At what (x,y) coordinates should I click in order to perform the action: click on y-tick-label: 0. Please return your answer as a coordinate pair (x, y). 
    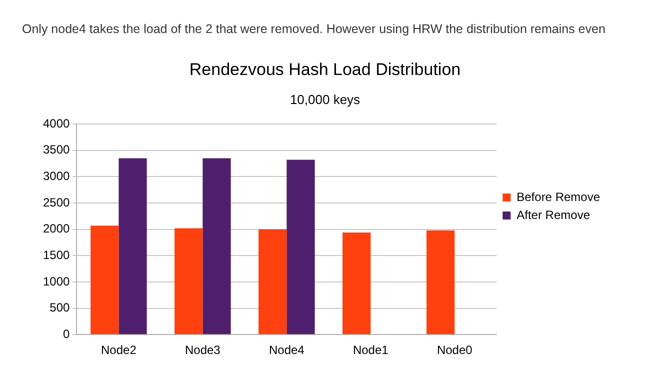
    Looking at the image, I should click on (66, 333).